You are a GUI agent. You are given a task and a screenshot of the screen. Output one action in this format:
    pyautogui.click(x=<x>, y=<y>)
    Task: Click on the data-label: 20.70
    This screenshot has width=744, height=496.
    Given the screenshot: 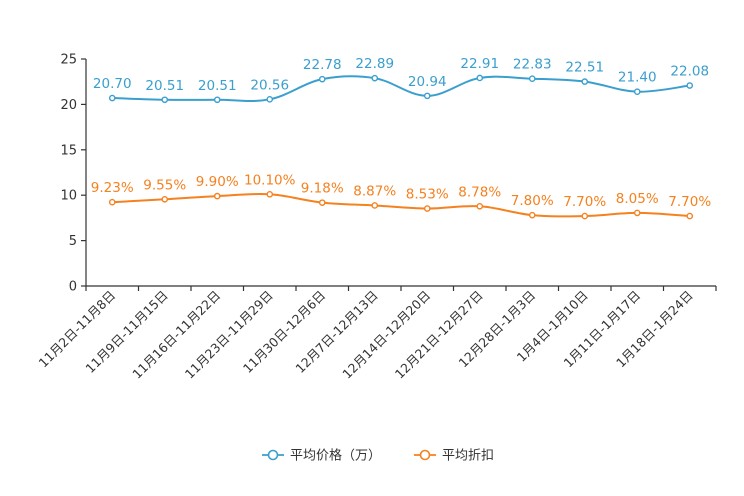 What is the action you would take?
    pyautogui.click(x=112, y=84)
    